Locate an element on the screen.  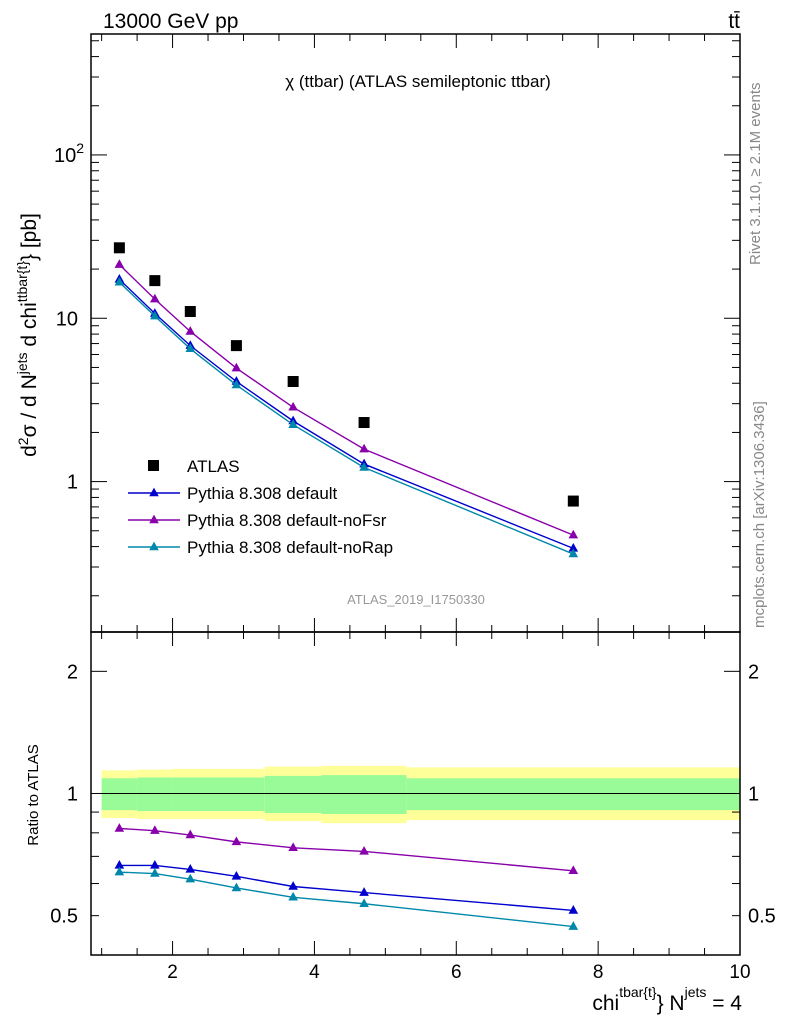
ratio-y-tick-label: 0.5 is located at coordinates (64, 917).